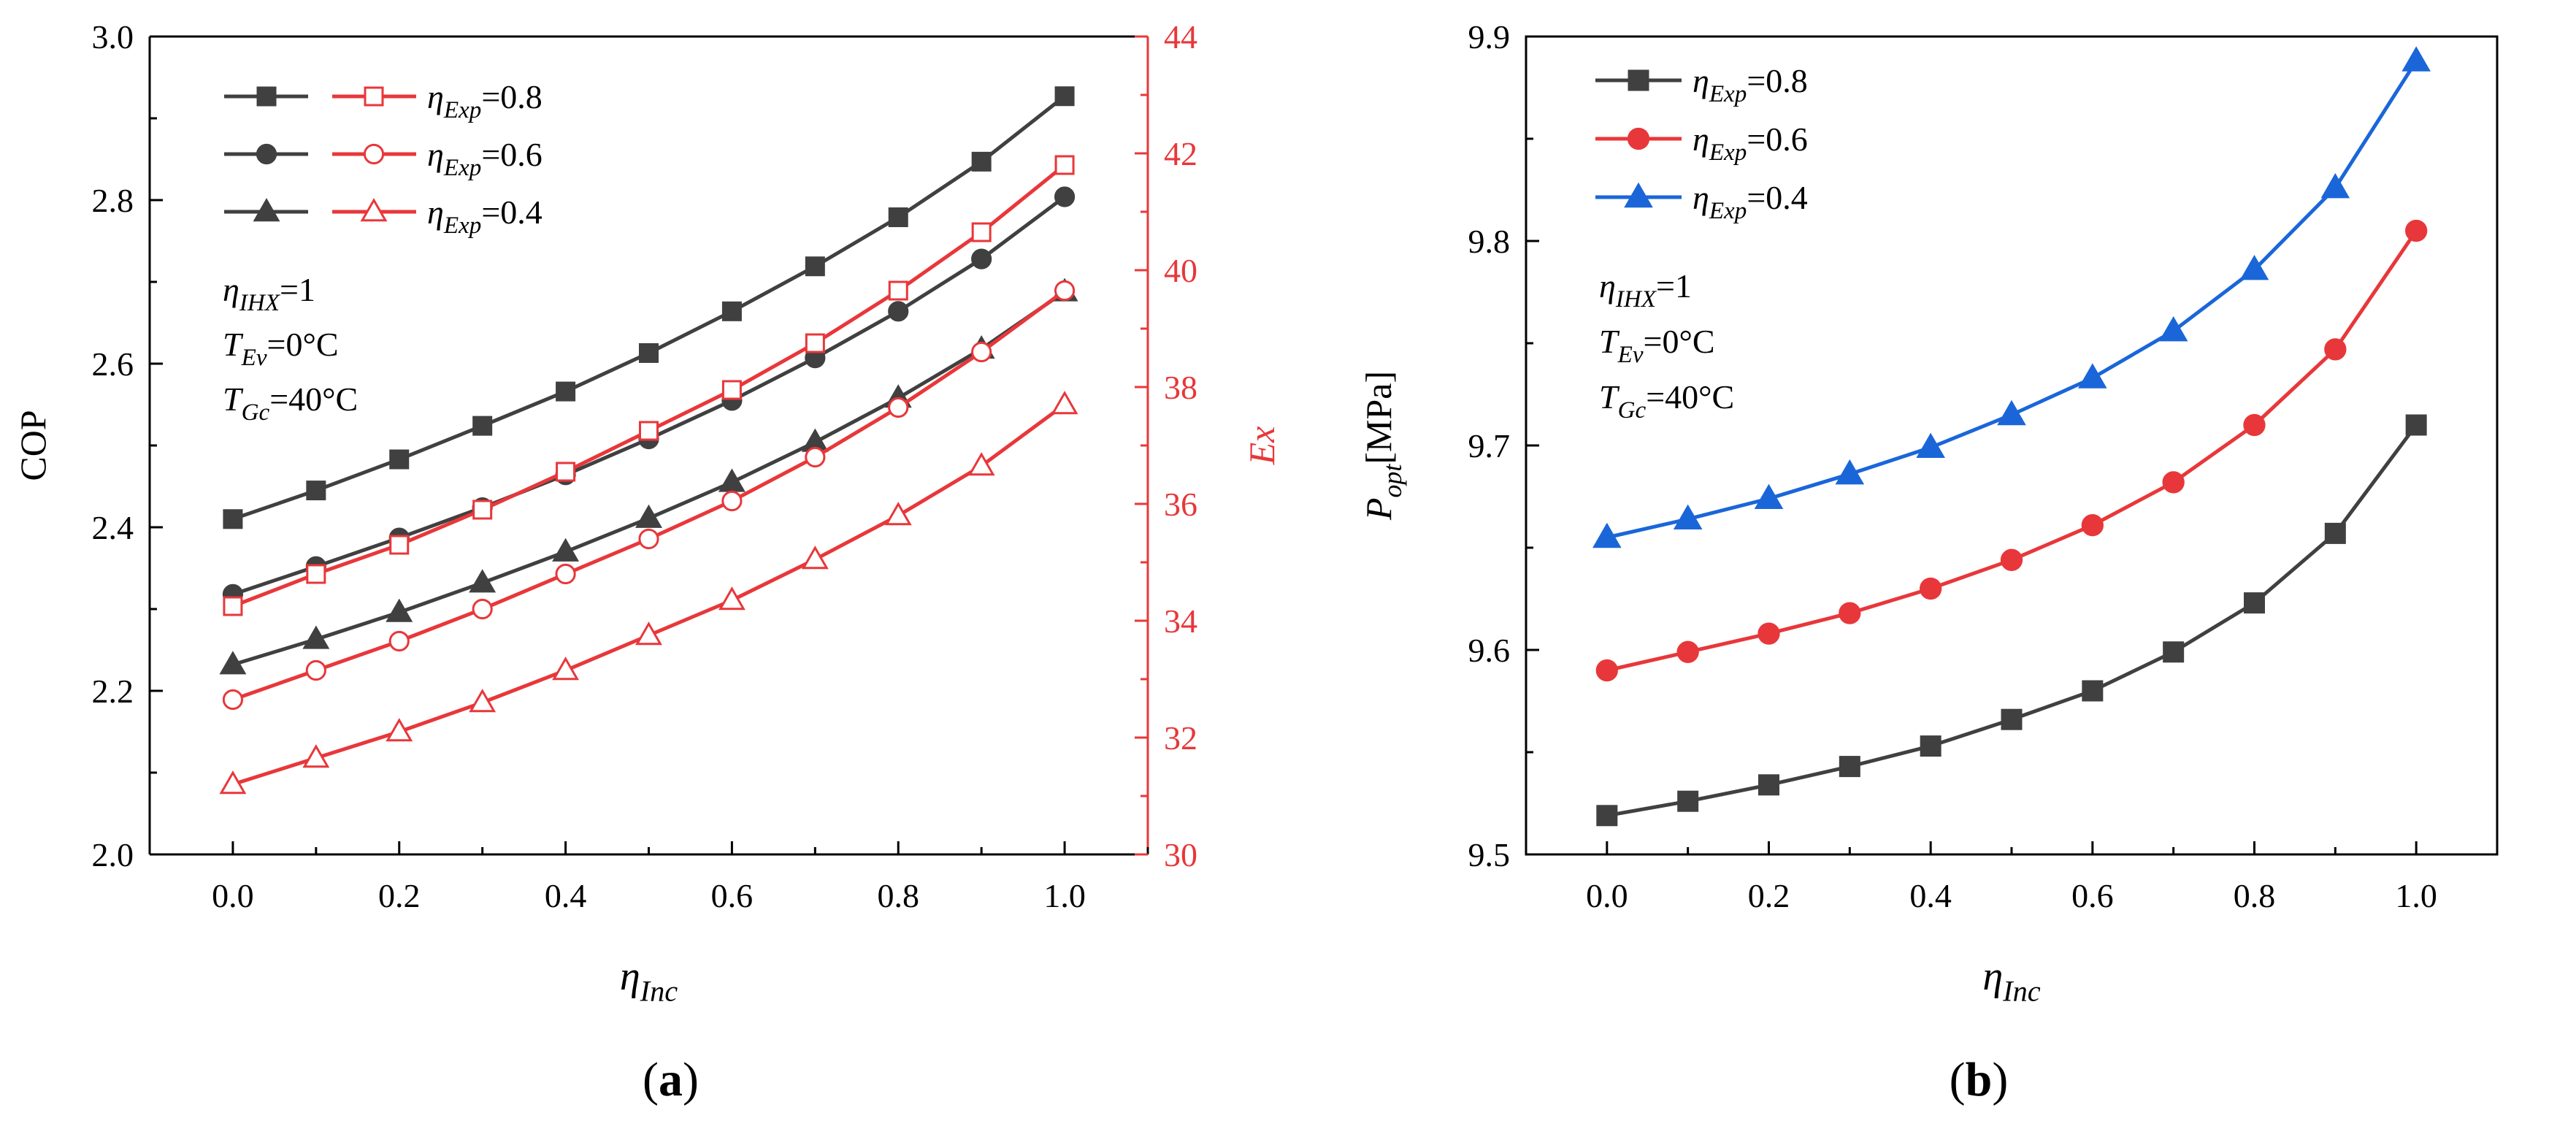 The height and width of the screenshot is (1129, 2576). What do you see at coordinates (1261, 446) in the screenshot?
I see `y2-axis-title: Ex` at bounding box center [1261, 446].